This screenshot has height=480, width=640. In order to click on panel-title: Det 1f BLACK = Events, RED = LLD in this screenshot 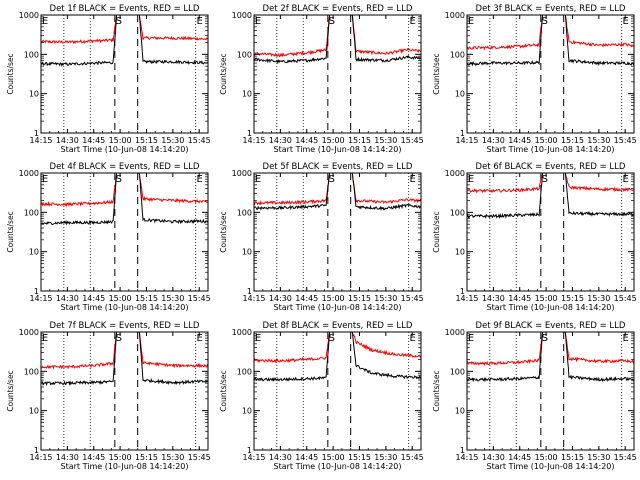, I will do `click(125, 9)`.